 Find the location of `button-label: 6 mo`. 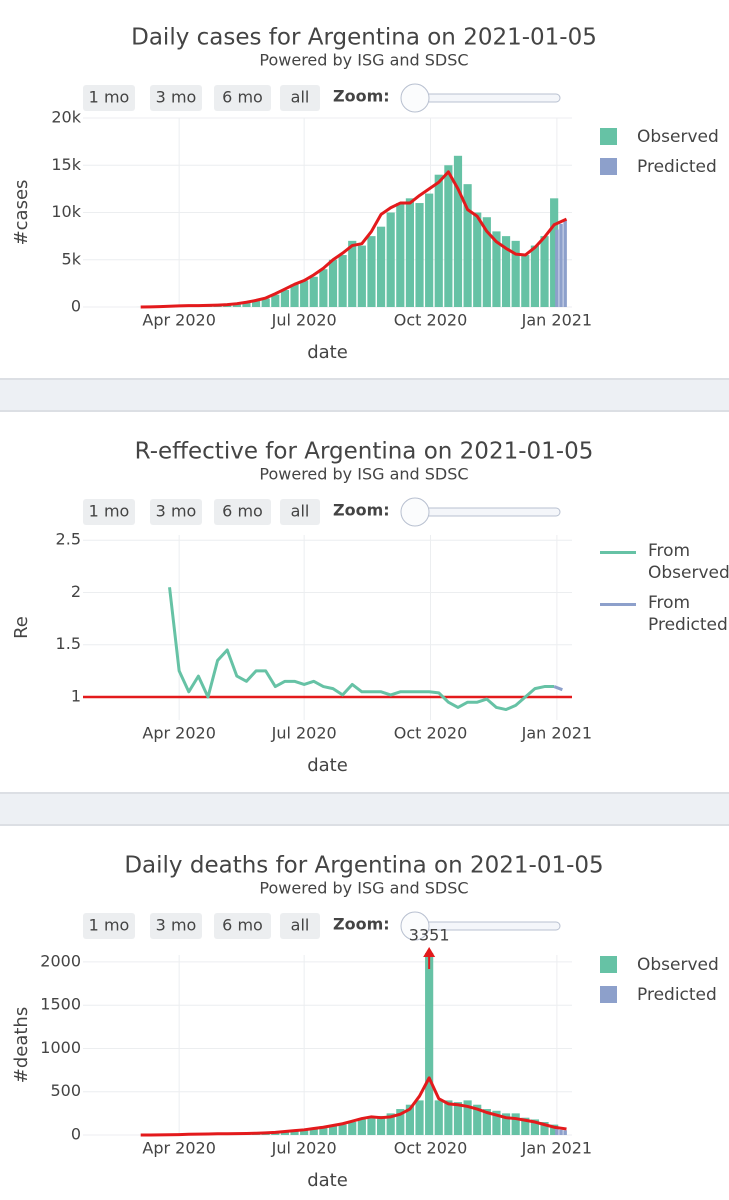

button-label: 6 mo is located at coordinates (242, 97).